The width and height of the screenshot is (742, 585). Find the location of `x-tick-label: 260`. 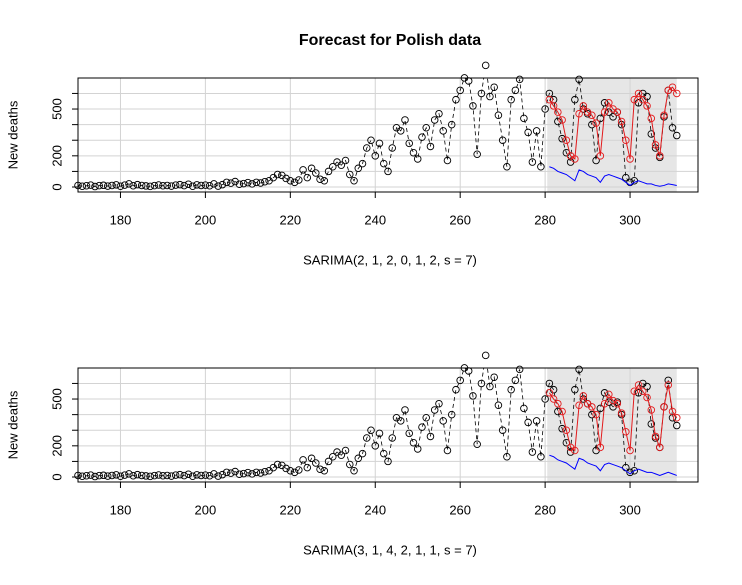

x-tick-label: 260 is located at coordinates (460, 509).